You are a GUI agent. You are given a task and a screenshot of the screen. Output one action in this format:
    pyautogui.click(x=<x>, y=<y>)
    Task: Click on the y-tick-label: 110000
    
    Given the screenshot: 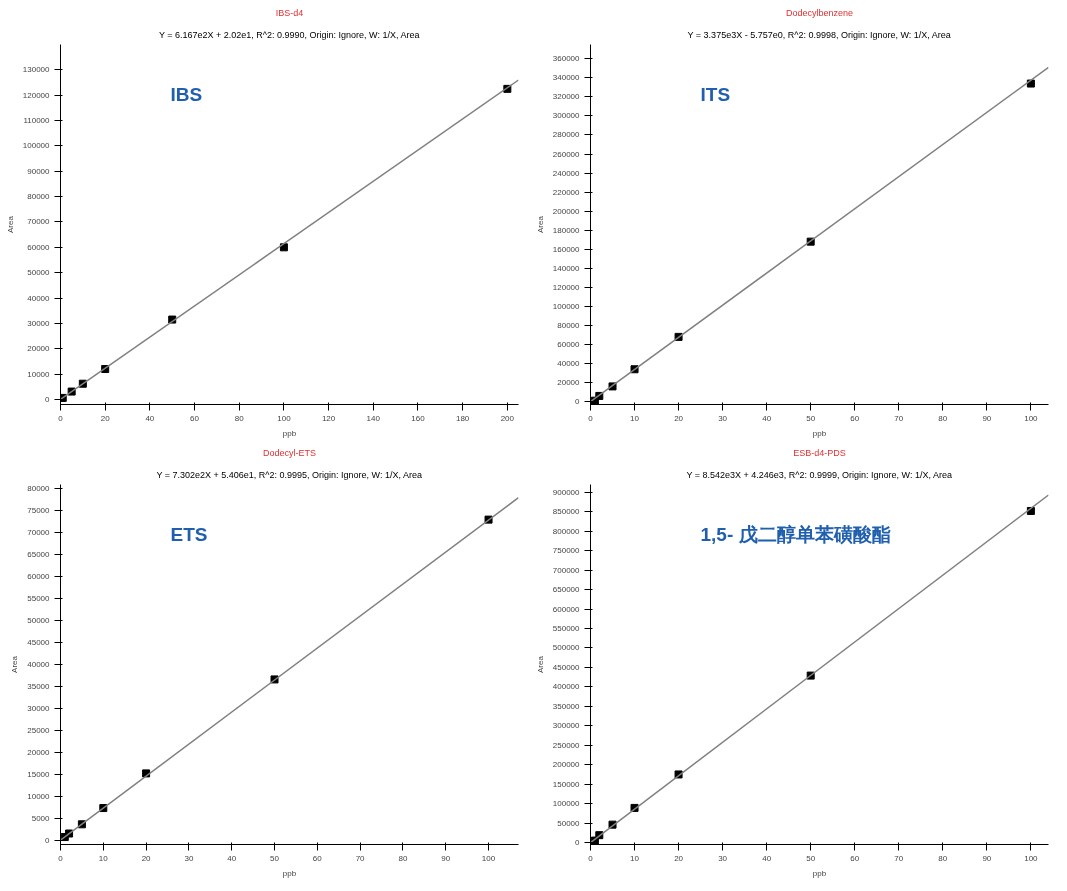 What is the action you would take?
    pyautogui.click(x=37, y=121)
    